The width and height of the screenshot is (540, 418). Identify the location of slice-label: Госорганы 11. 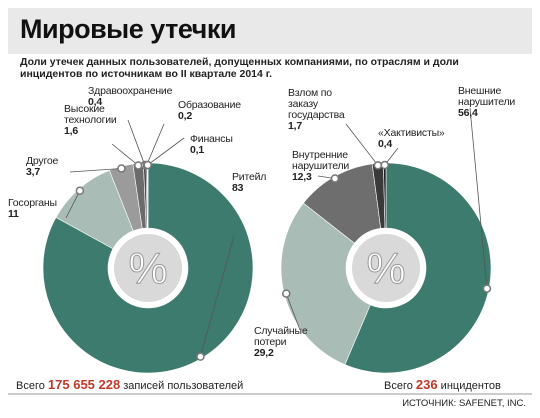
(32, 209).